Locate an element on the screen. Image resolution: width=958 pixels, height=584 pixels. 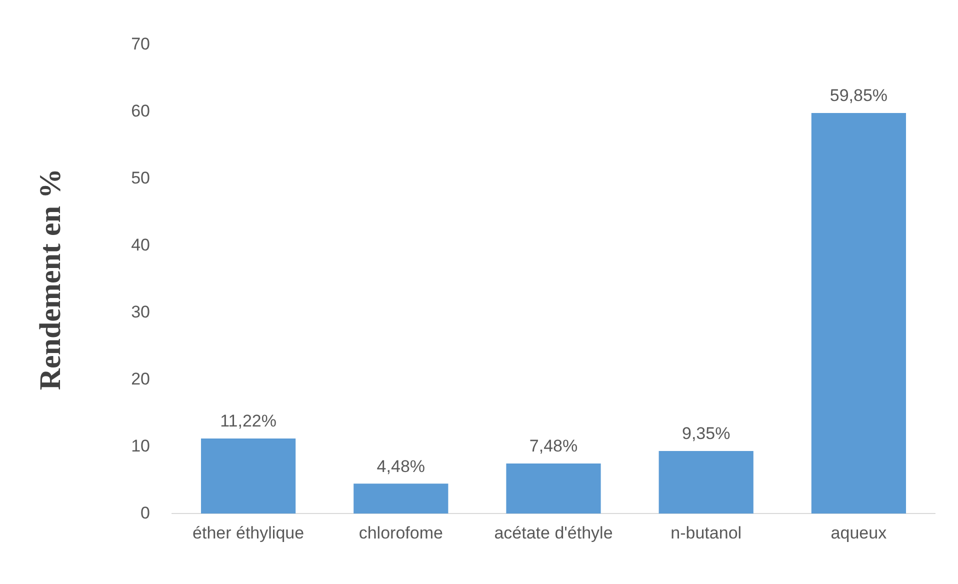
x-tick-label: éther éthylique is located at coordinates (248, 532).